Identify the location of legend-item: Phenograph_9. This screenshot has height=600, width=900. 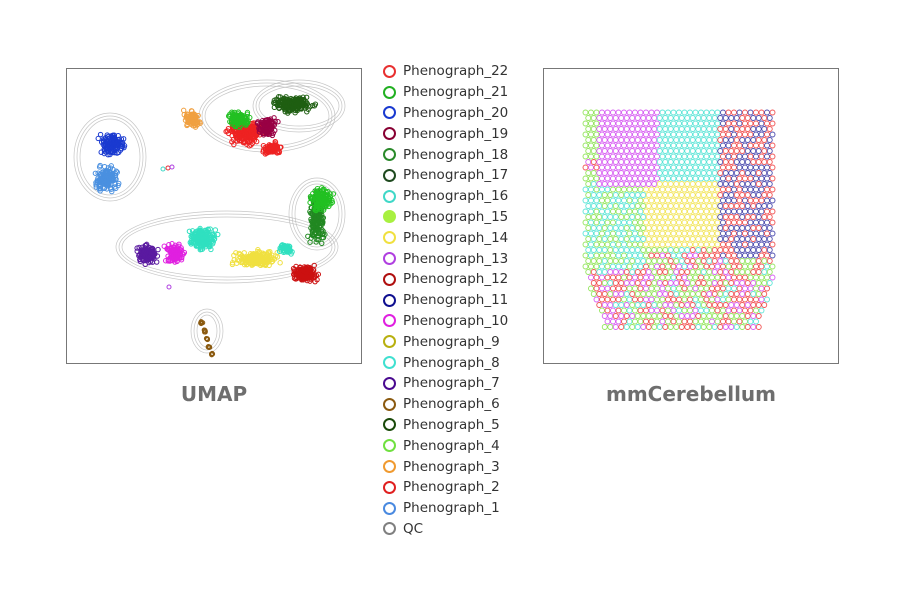
(445, 341).